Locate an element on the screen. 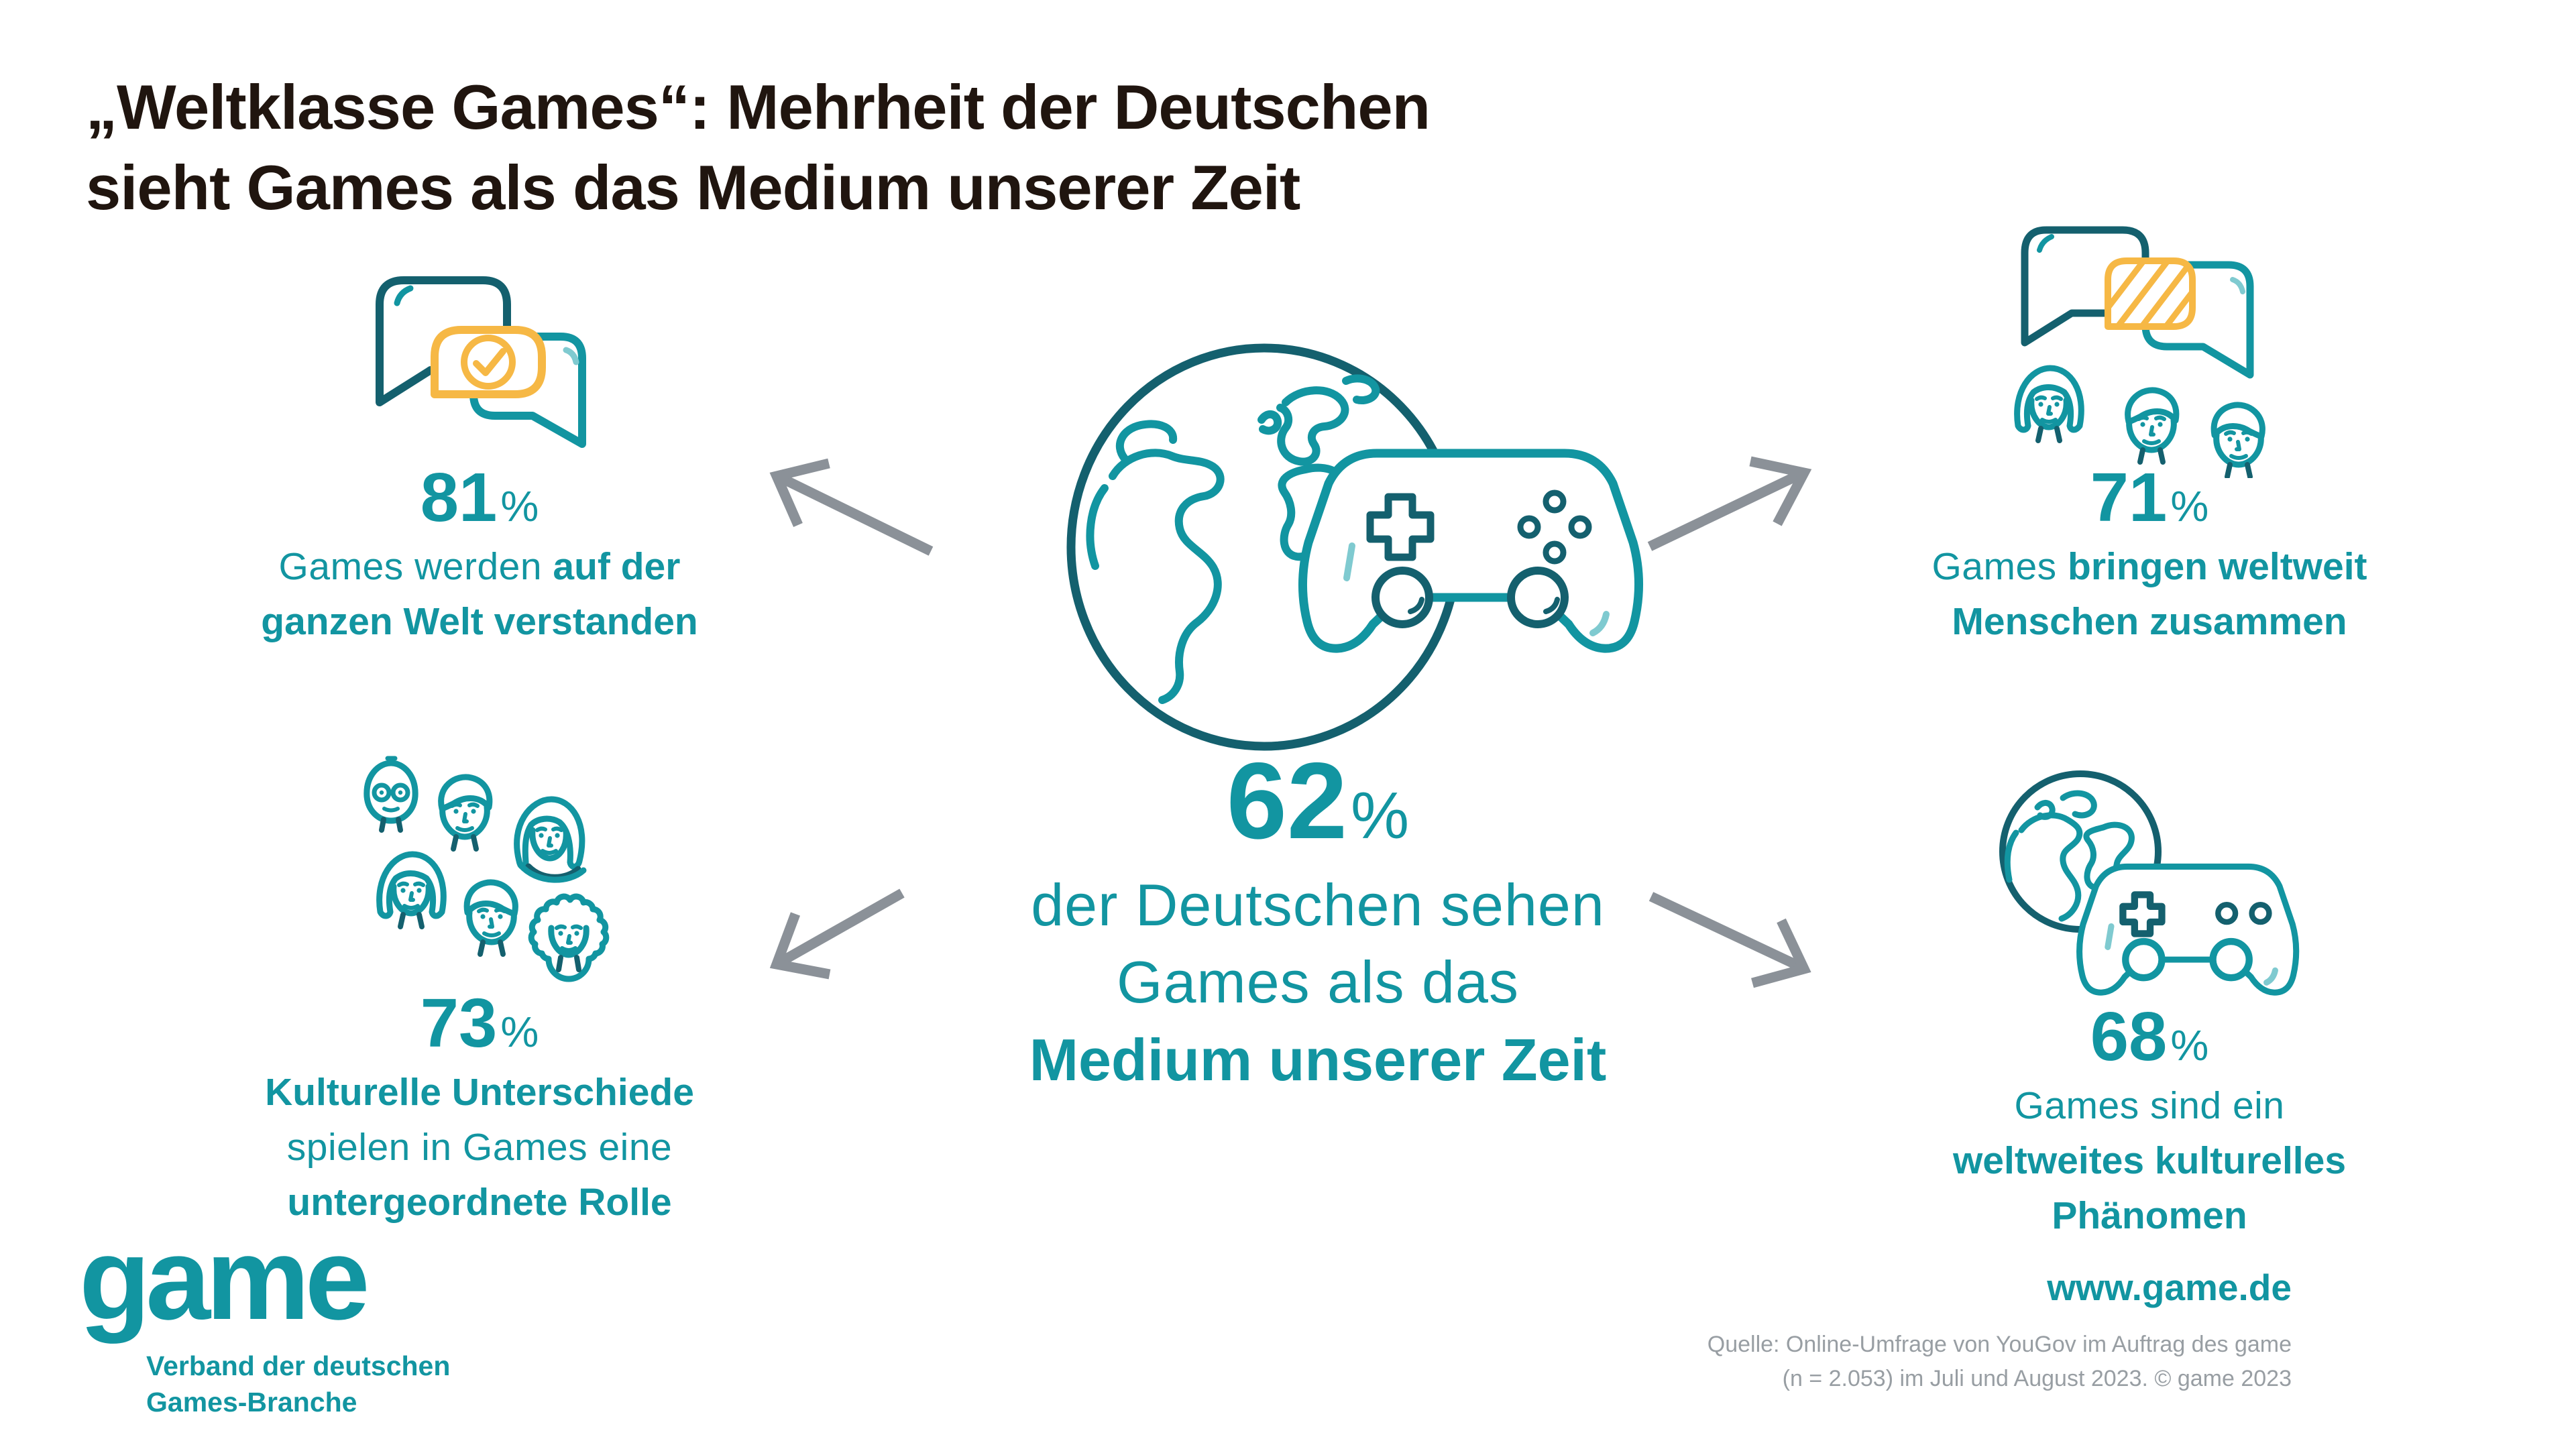 The image size is (2576, 1449). arrow-top-right-icon is located at coordinates (1729, 504).